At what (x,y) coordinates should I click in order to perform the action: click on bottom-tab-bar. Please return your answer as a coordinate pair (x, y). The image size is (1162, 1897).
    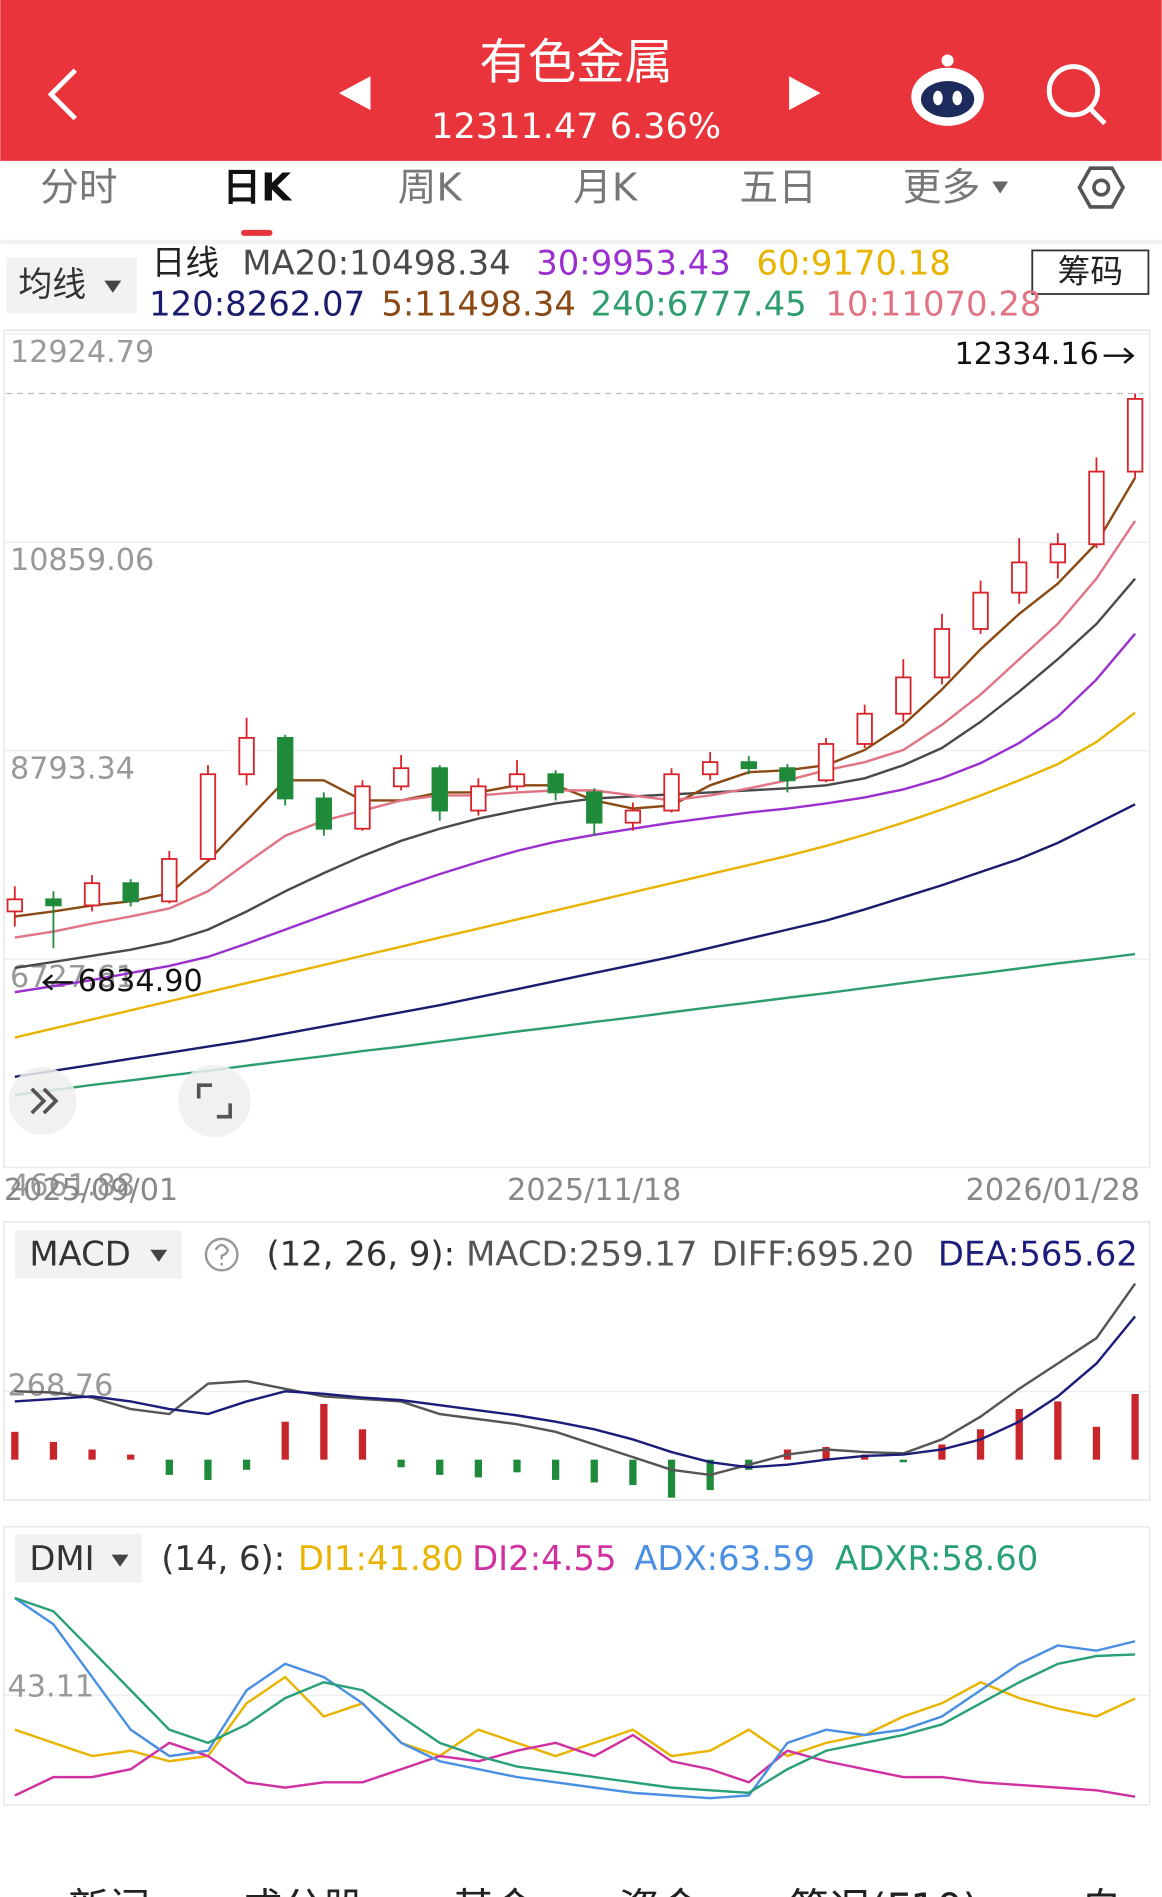
    Looking at the image, I should click on (581, 1867).